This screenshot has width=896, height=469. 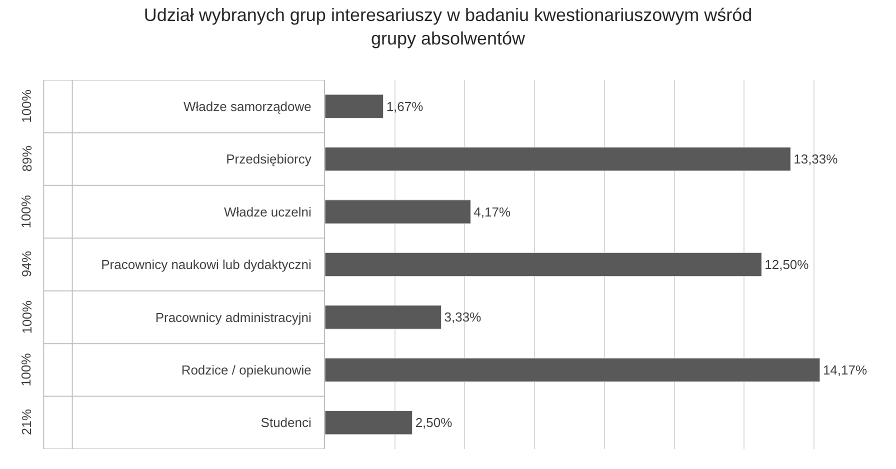 What do you see at coordinates (268, 212) in the screenshot?
I see `y-tick-label: Władze uczelni` at bounding box center [268, 212].